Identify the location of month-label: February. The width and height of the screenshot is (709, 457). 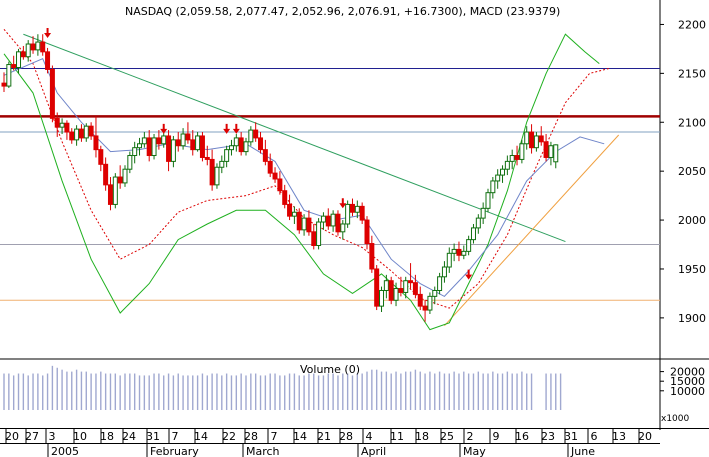
(174, 451).